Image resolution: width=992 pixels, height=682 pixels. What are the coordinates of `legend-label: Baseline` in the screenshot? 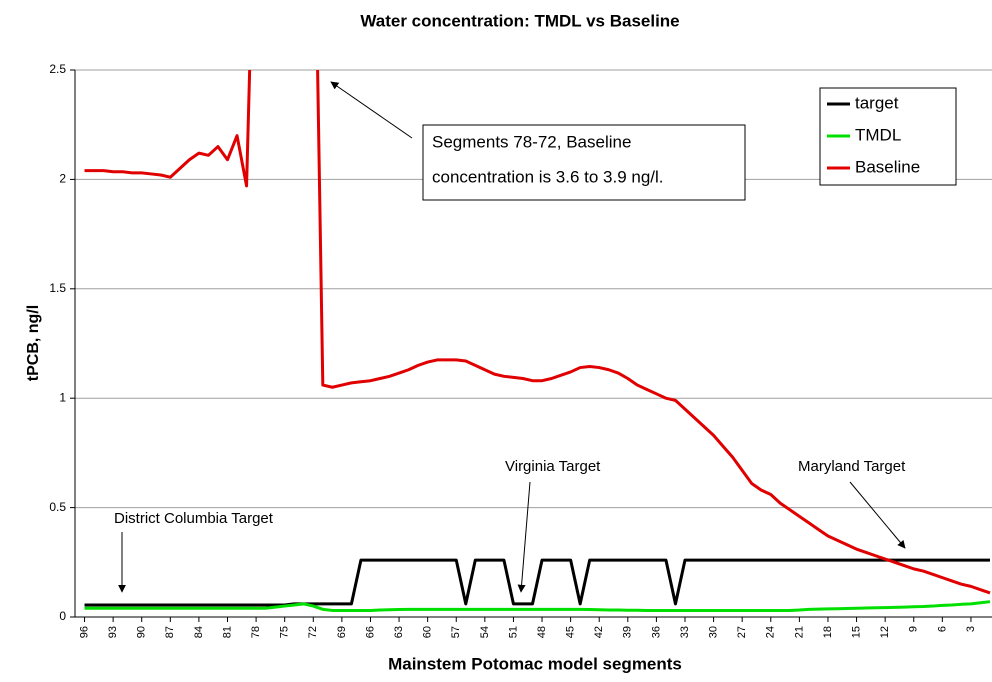 It's located at (887, 166).